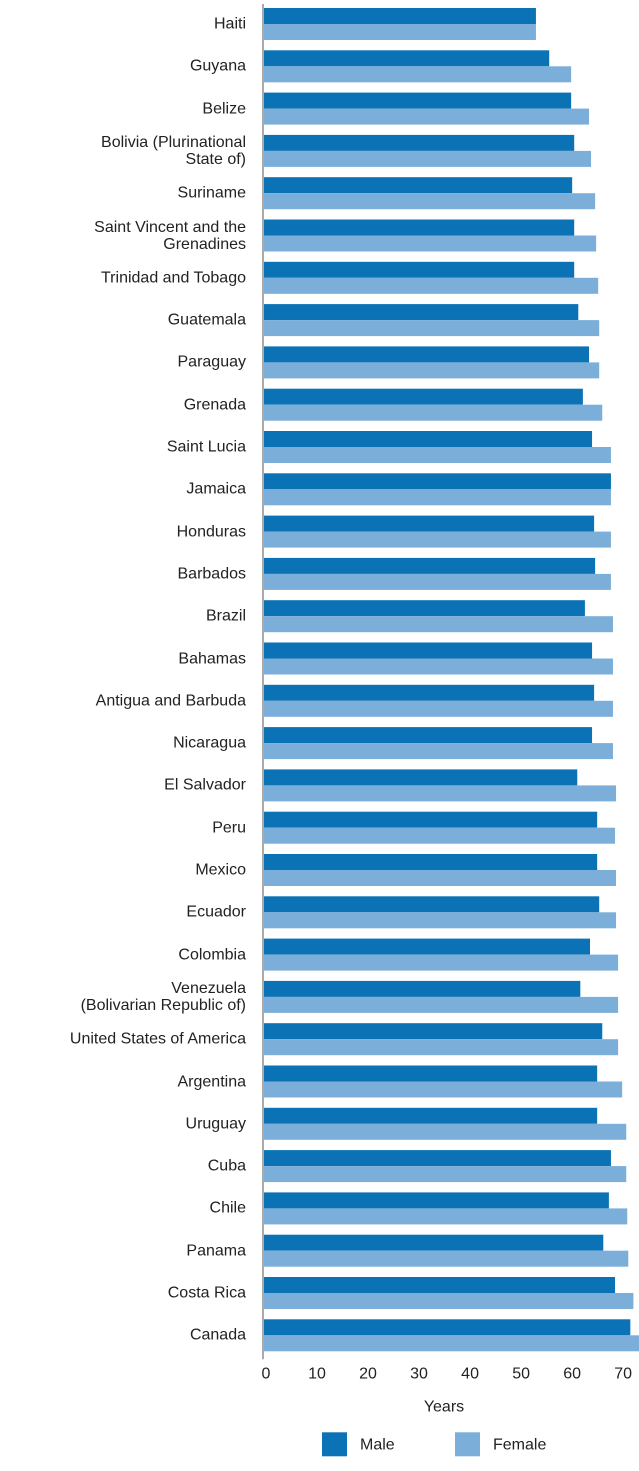  What do you see at coordinates (209, 743) in the screenshot?
I see `y-tick-label: Nicaragua` at bounding box center [209, 743].